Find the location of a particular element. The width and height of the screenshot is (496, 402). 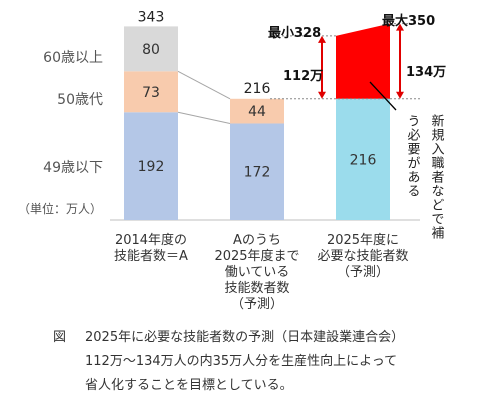

bar-2-segment-2-value: 44 is located at coordinates (257, 112).